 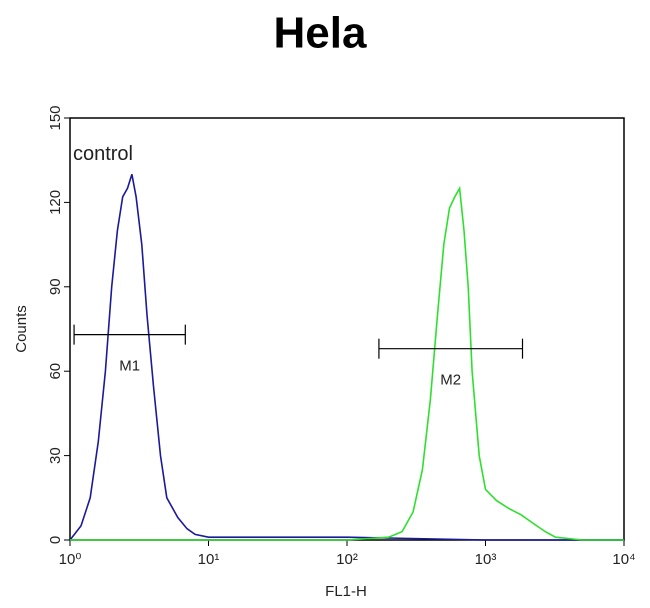 What do you see at coordinates (129, 366) in the screenshot?
I see `marker-label: M1` at bounding box center [129, 366].